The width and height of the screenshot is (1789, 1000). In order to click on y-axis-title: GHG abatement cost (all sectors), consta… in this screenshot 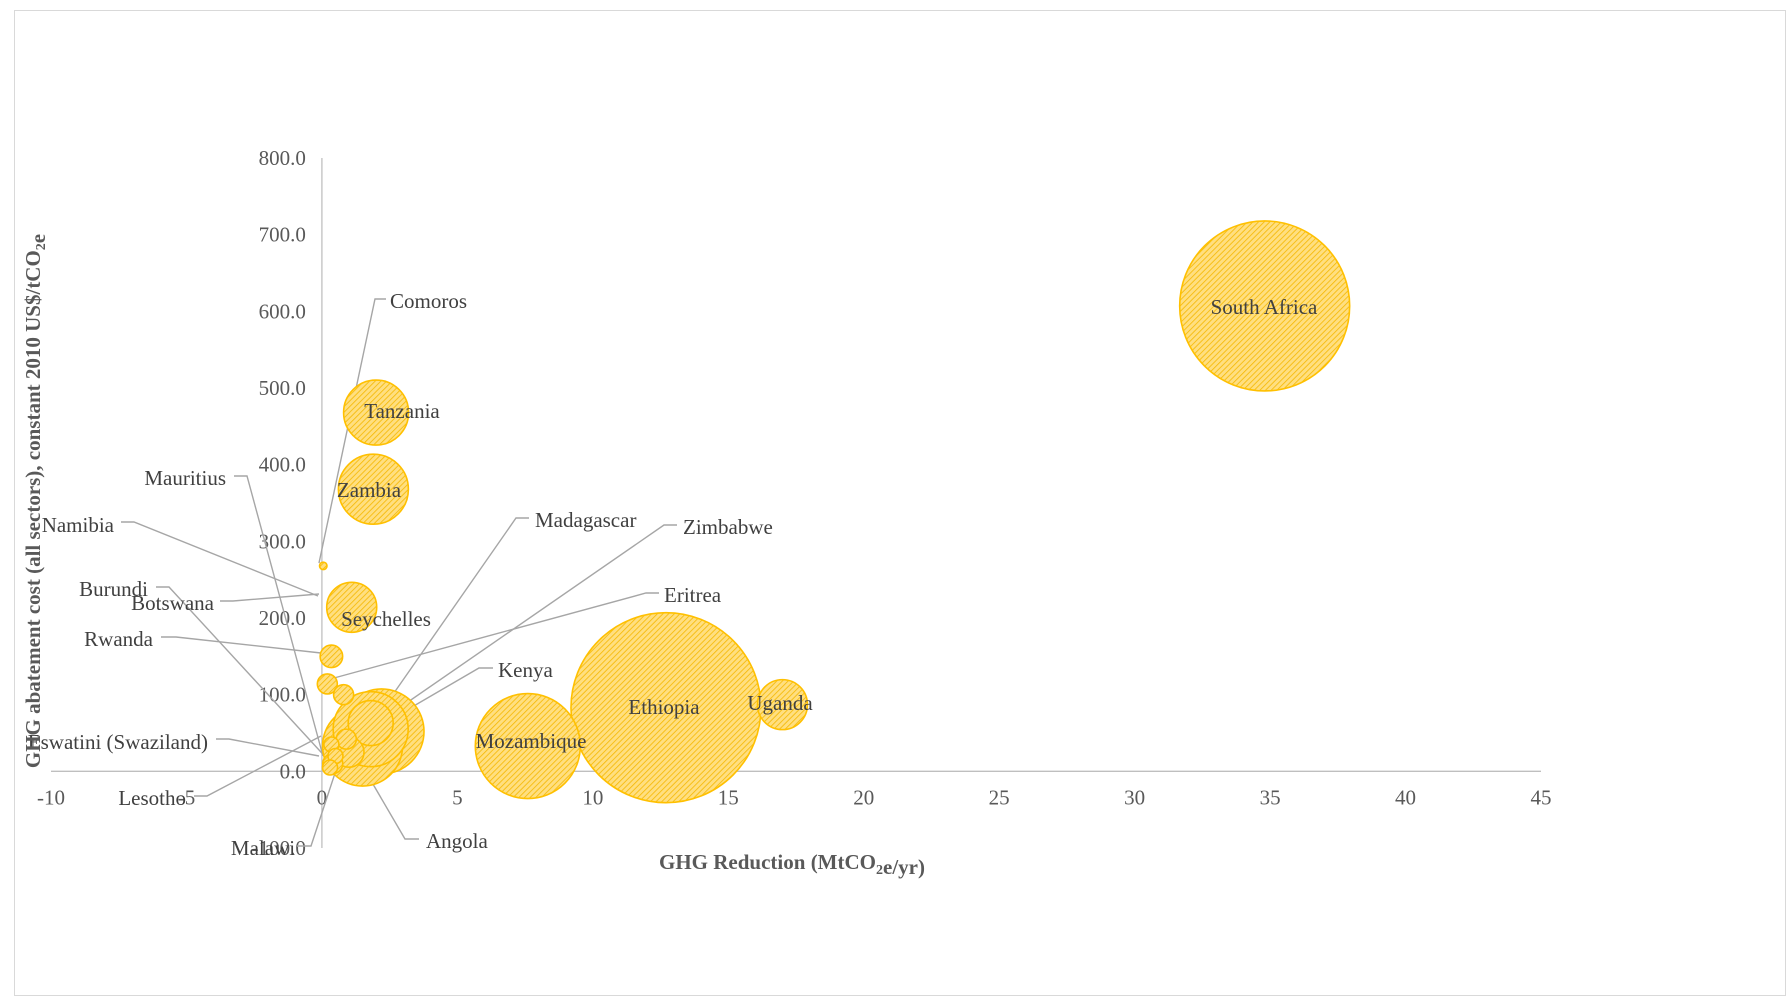, I will do `click(35, 501)`.